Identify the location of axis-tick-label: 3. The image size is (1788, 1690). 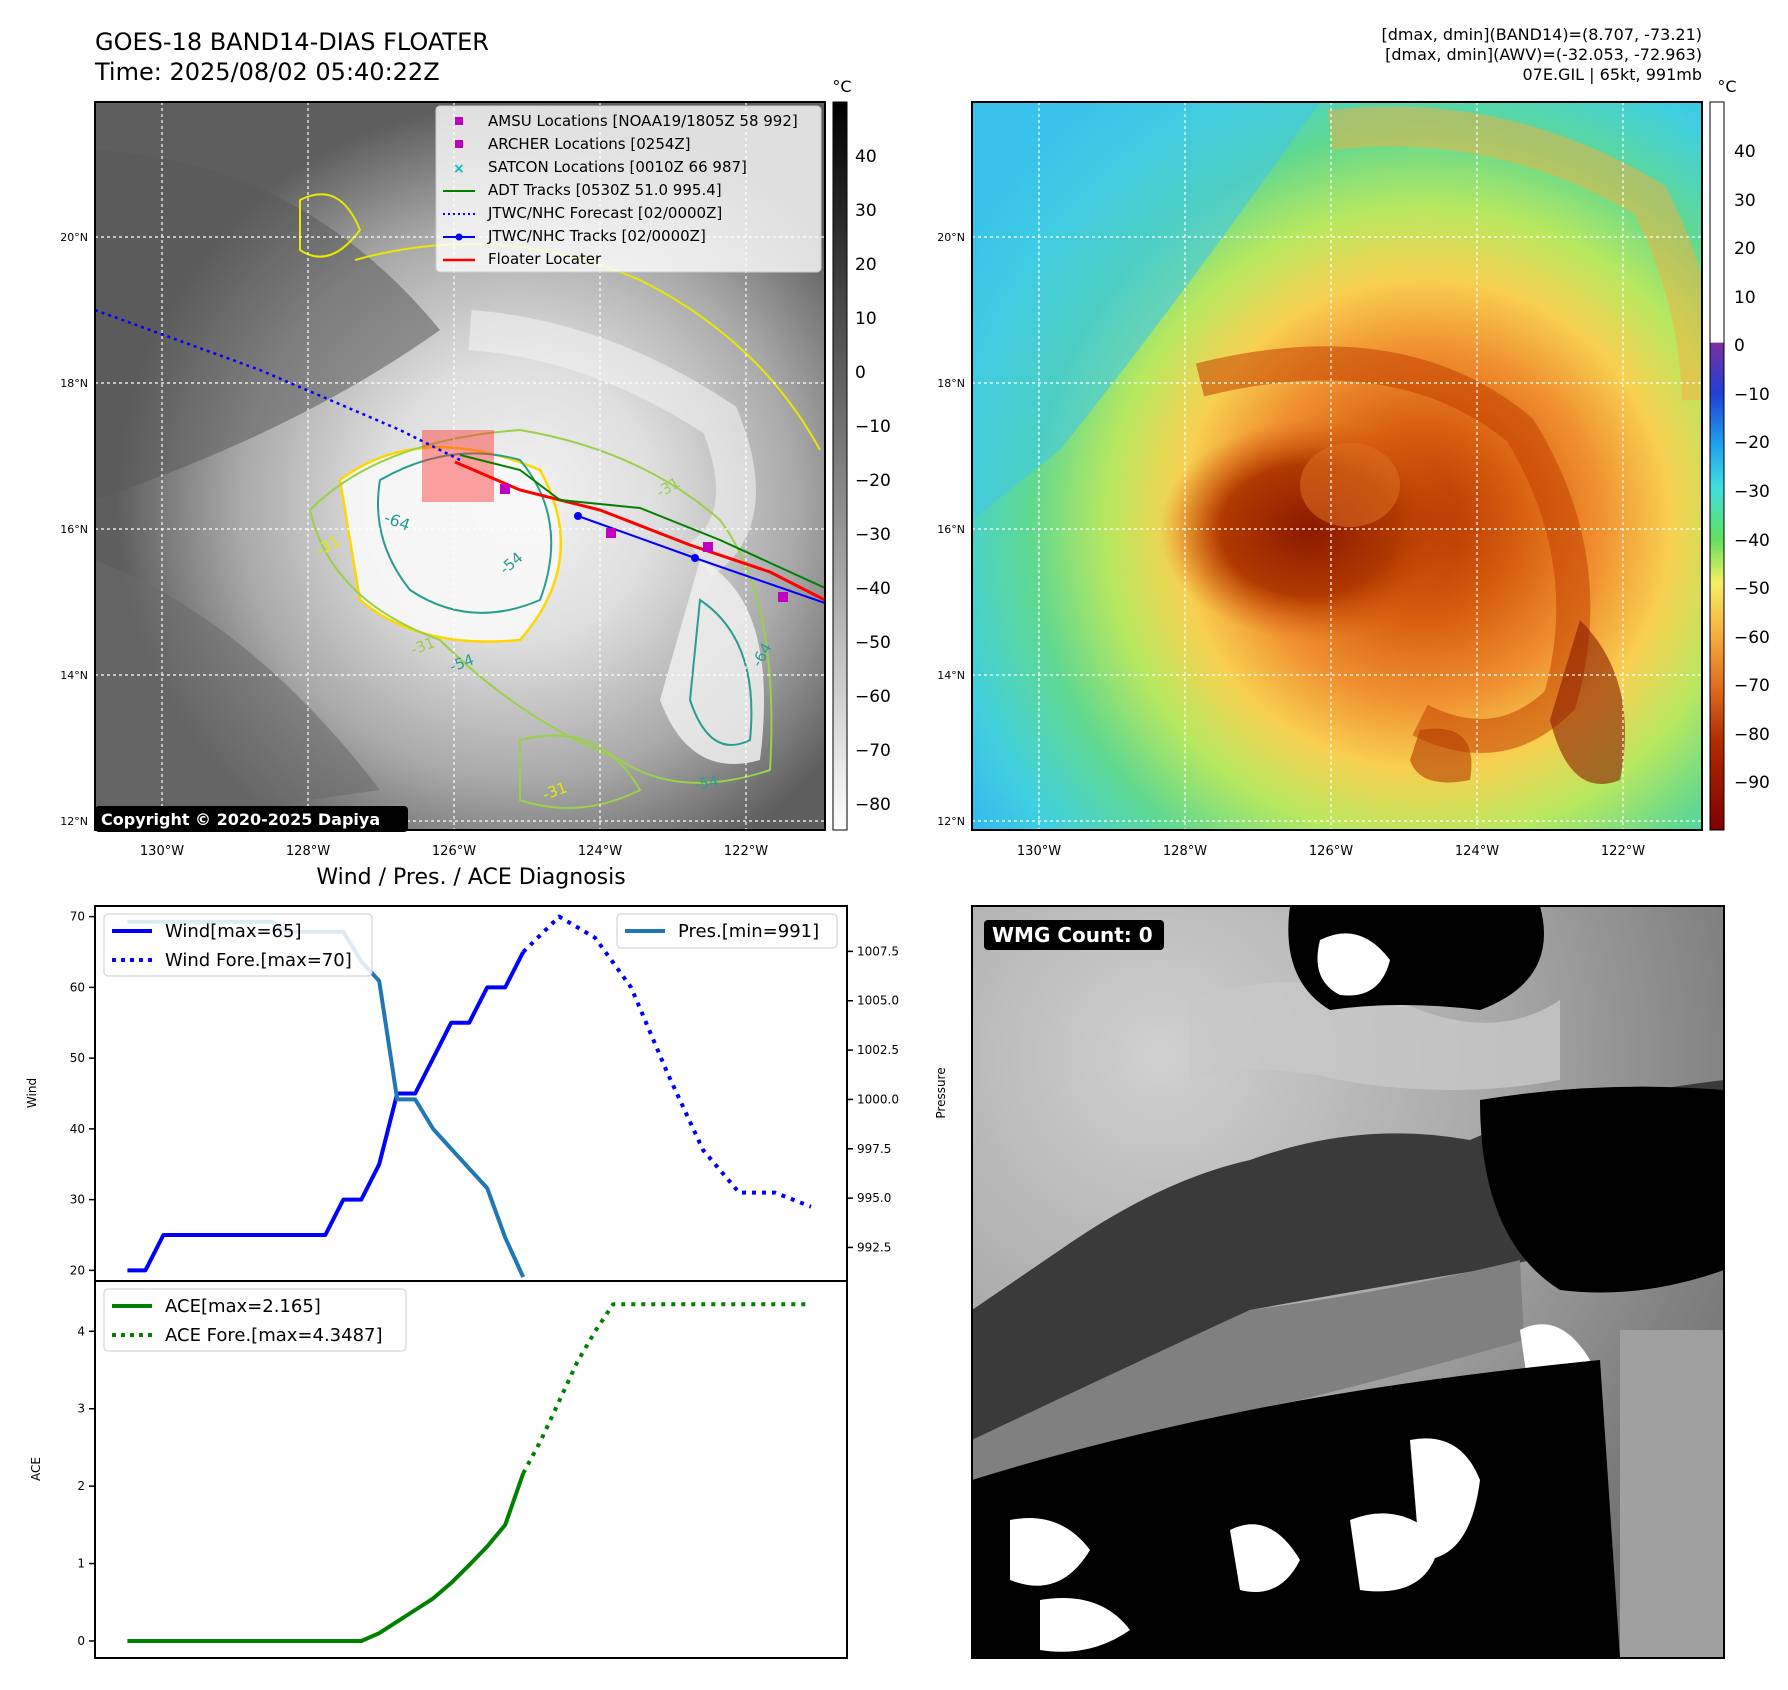
(81, 1409).